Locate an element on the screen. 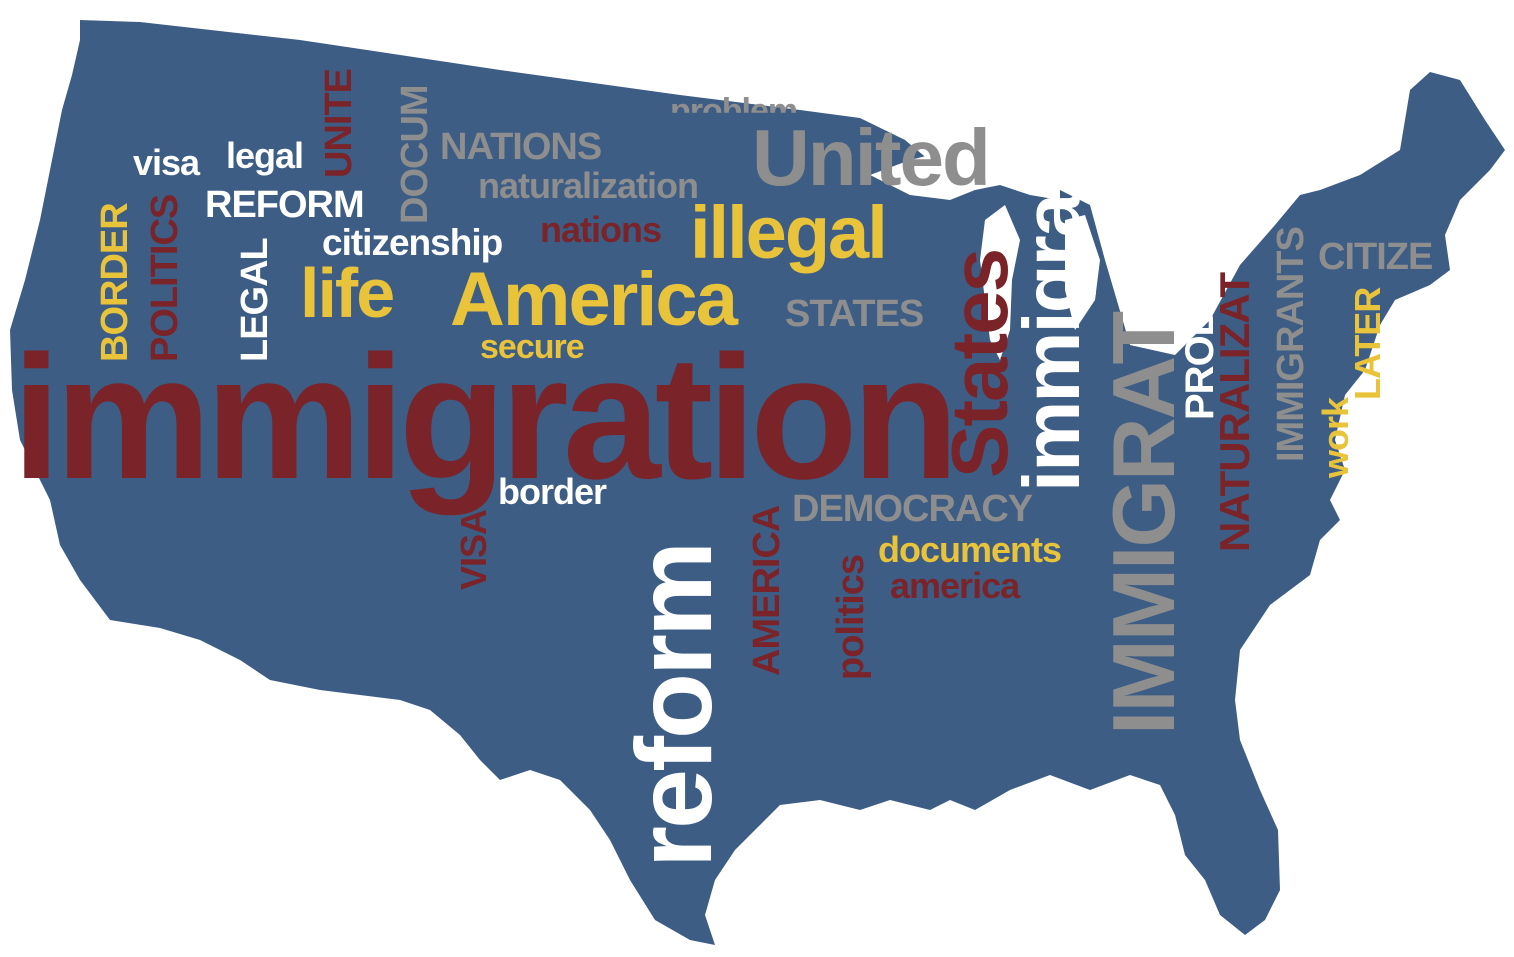 The width and height of the screenshot is (1514, 957). word-immigration: immigration is located at coordinates (485, 418).